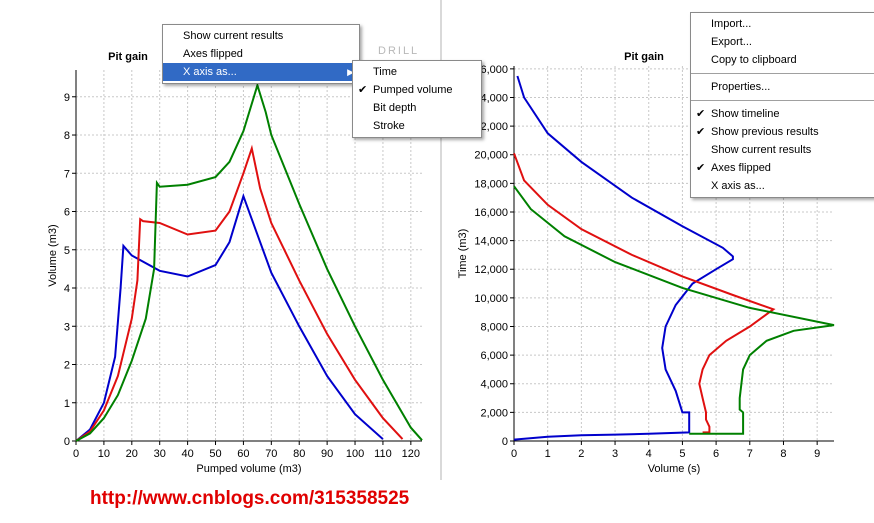 Image resolution: width=874 pixels, height=523 pixels. What do you see at coordinates (548, 454) in the screenshot?
I see `x-tick-label: 1` at bounding box center [548, 454].